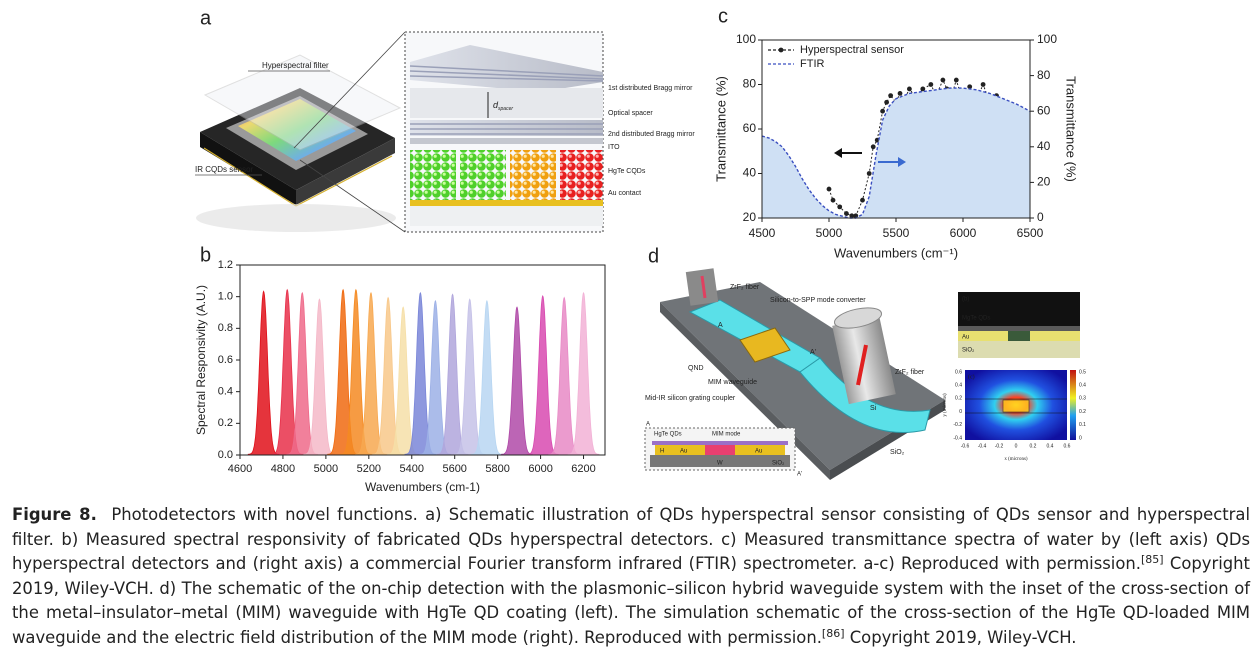 Image resolution: width=1259 pixels, height=657 pixels. Describe the element at coordinates (225, 265) in the screenshot. I see `y-tick-label: 1.2` at that location.